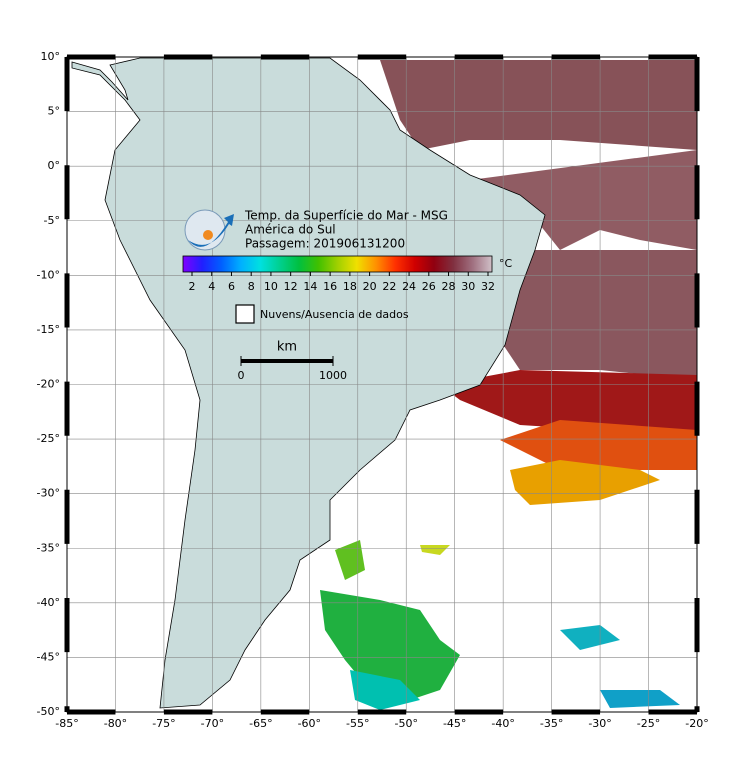  Describe the element at coordinates (290, 230) in the screenshot. I see `title-line: América do Sul` at that location.